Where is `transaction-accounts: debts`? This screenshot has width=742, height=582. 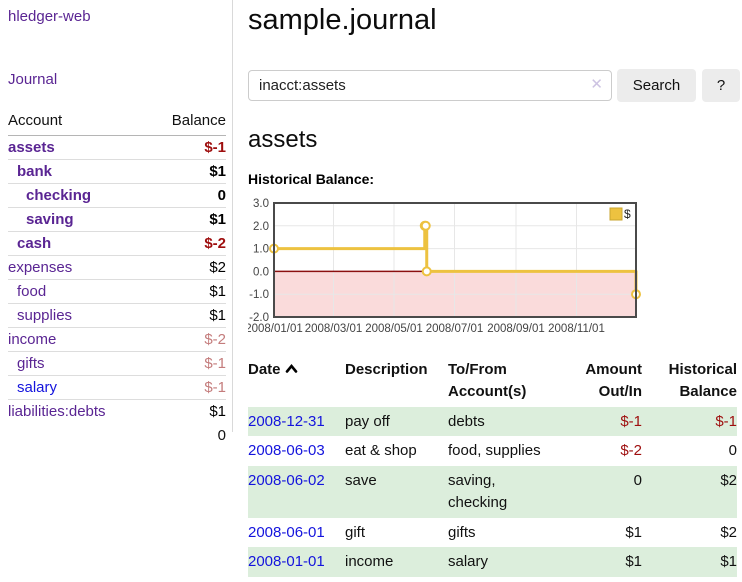
transaction-accounts: debts is located at coordinates (466, 421).